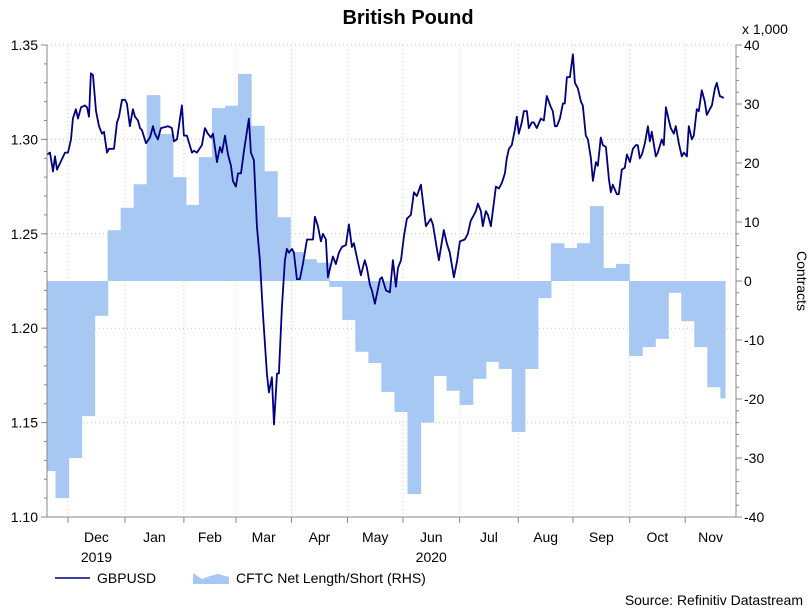  I want to click on right-axis-label: Contracts, so click(802, 281).